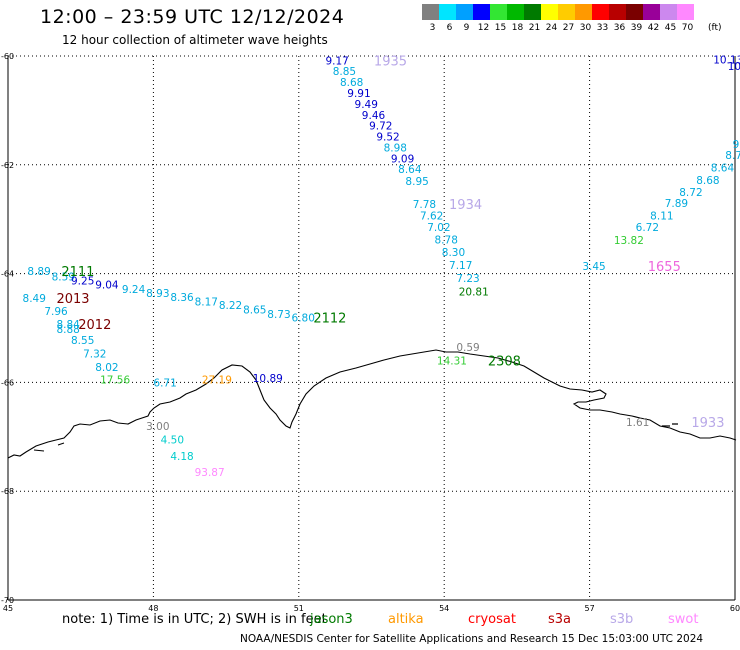  Describe the element at coordinates (254, 311) in the screenshot. I see `wave-height-label: 8.65` at that location.